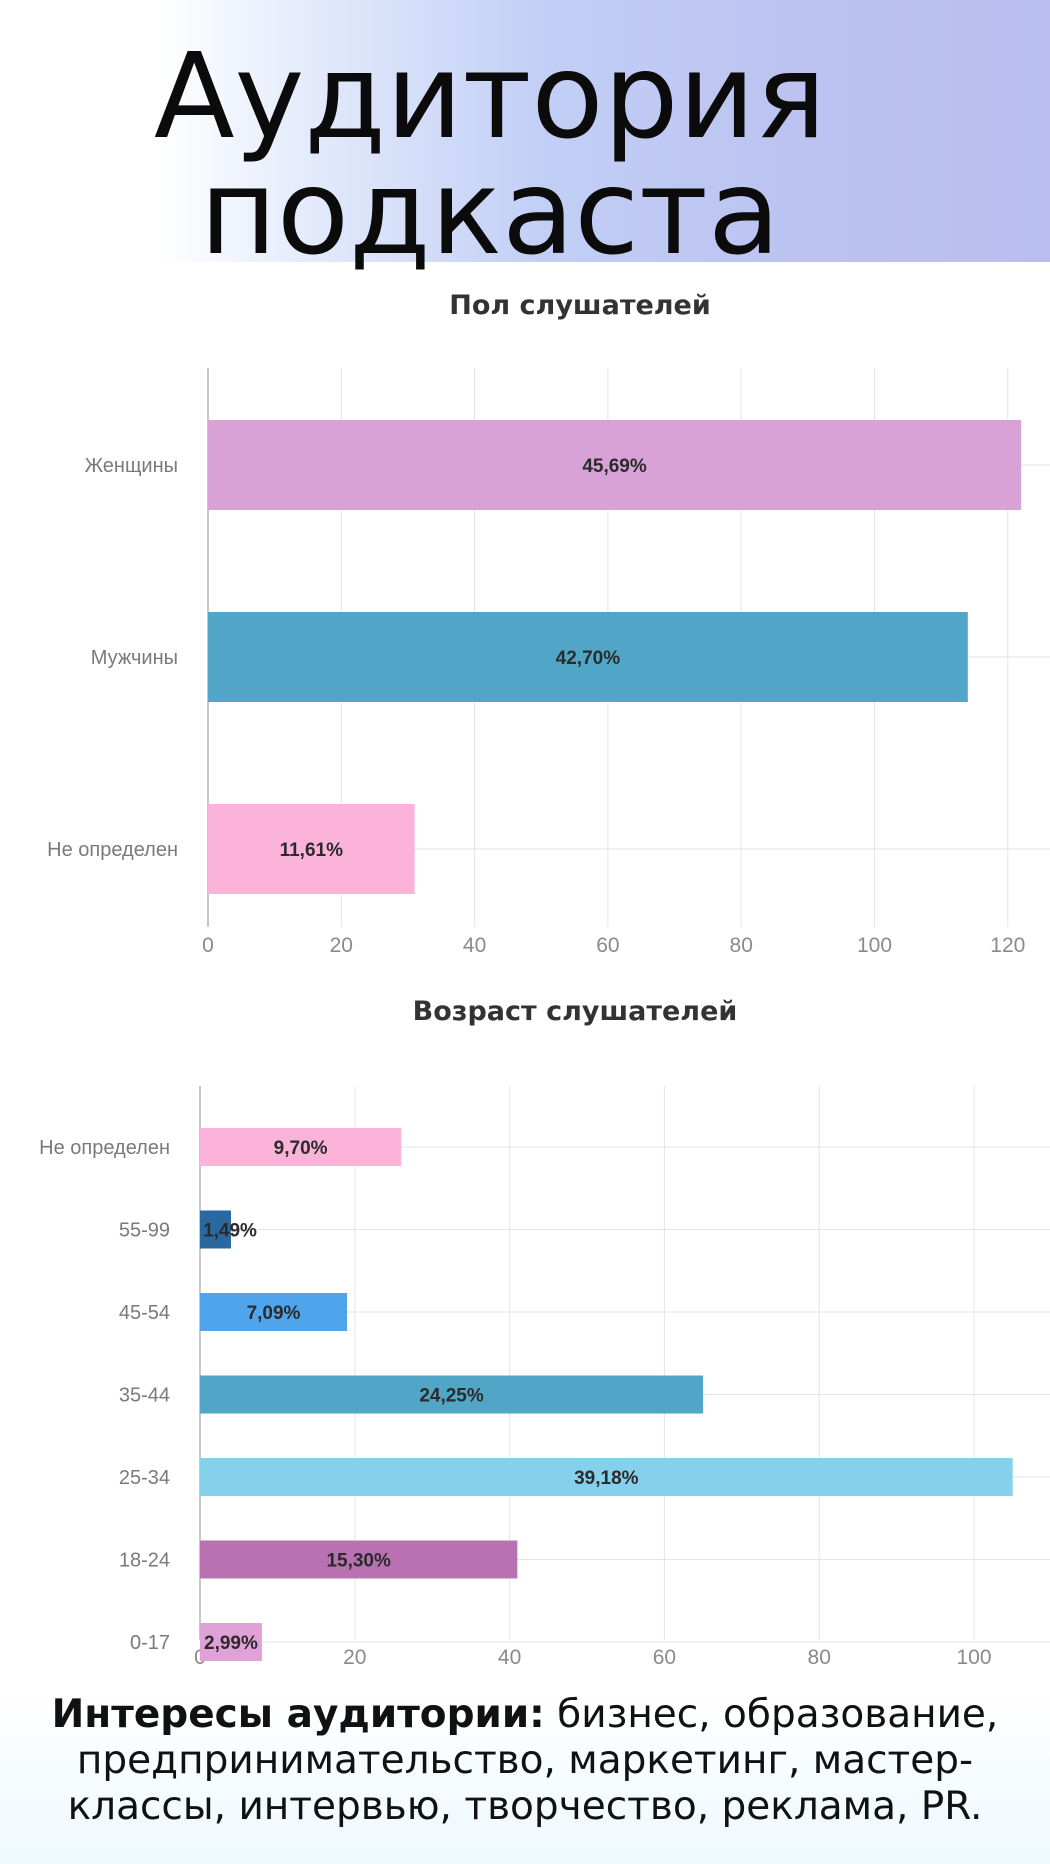 The width and height of the screenshot is (1050, 1864). I want to click on header-banner: Аудитория подкаста, so click(525, 135).